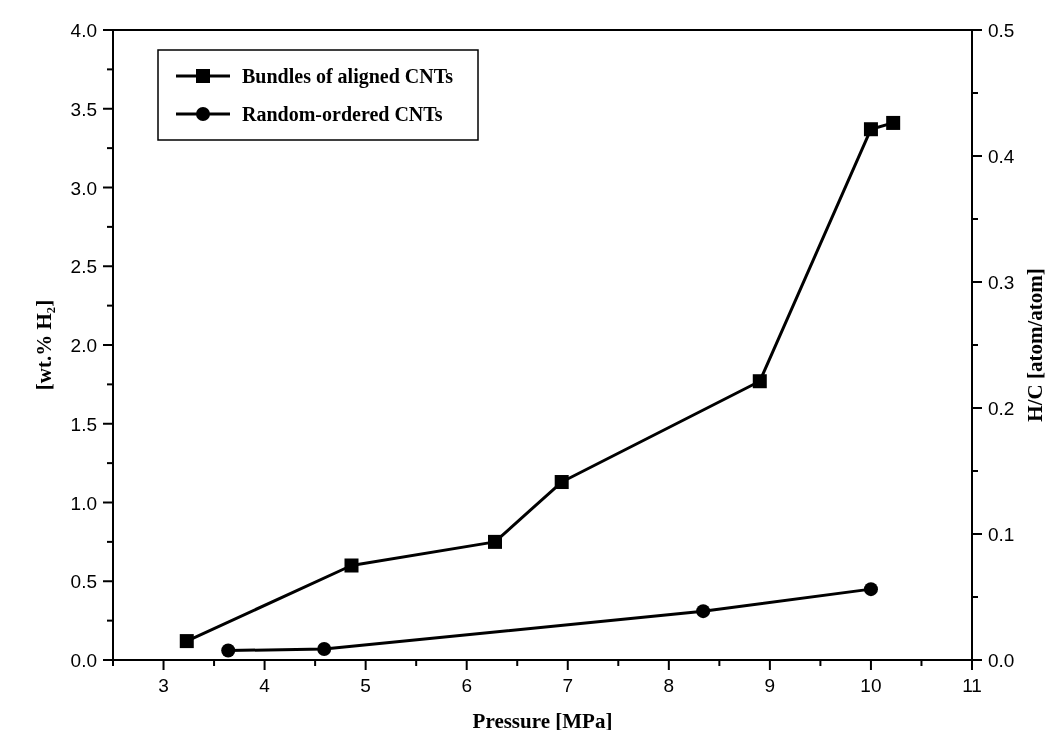 The width and height of the screenshot is (1062, 738). Describe the element at coordinates (1001, 660) in the screenshot. I see `y2-tick-label: 0.0` at that location.